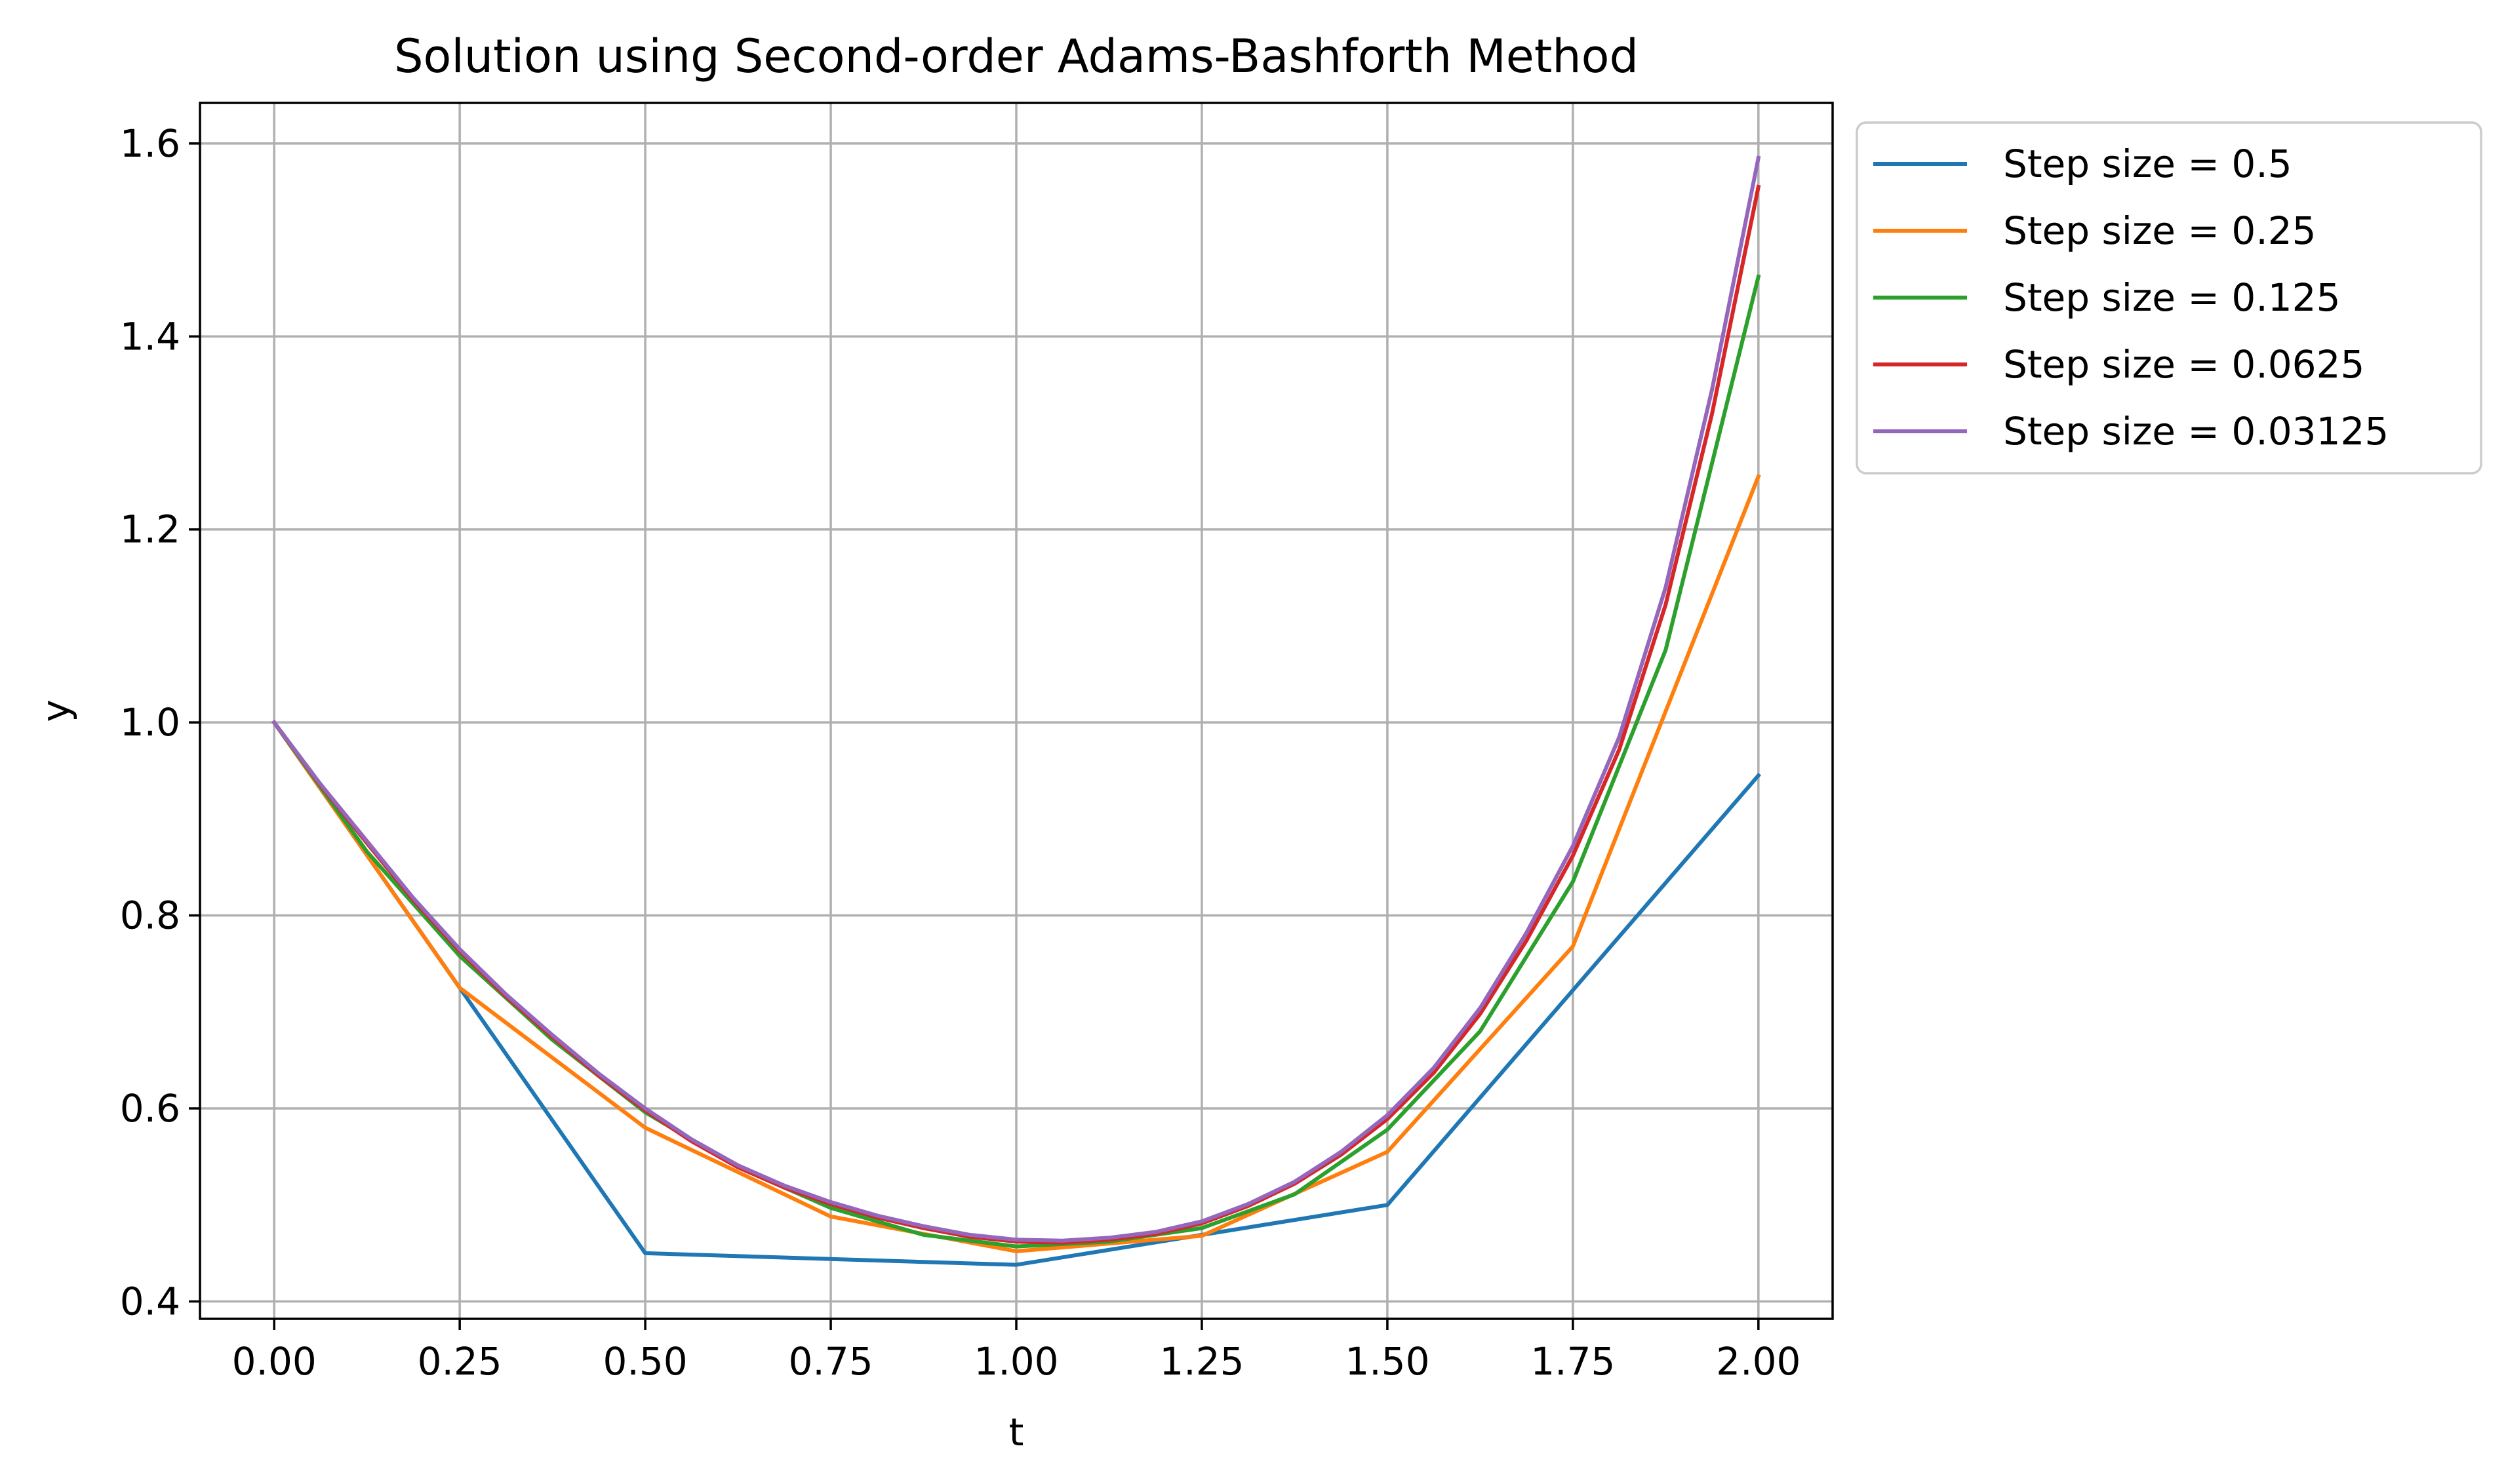 The height and width of the screenshot is (1484, 2506). I want to click on x-tick-label: 0.50, so click(645, 1361).